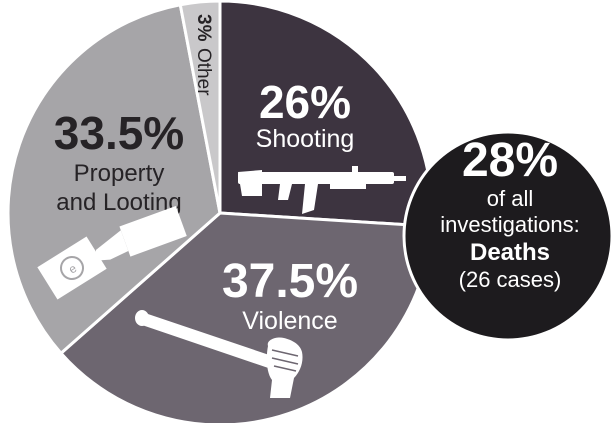 The height and width of the screenshot is (423, 613). I want to click on shooting-percent: 26%, so click(305, 102).